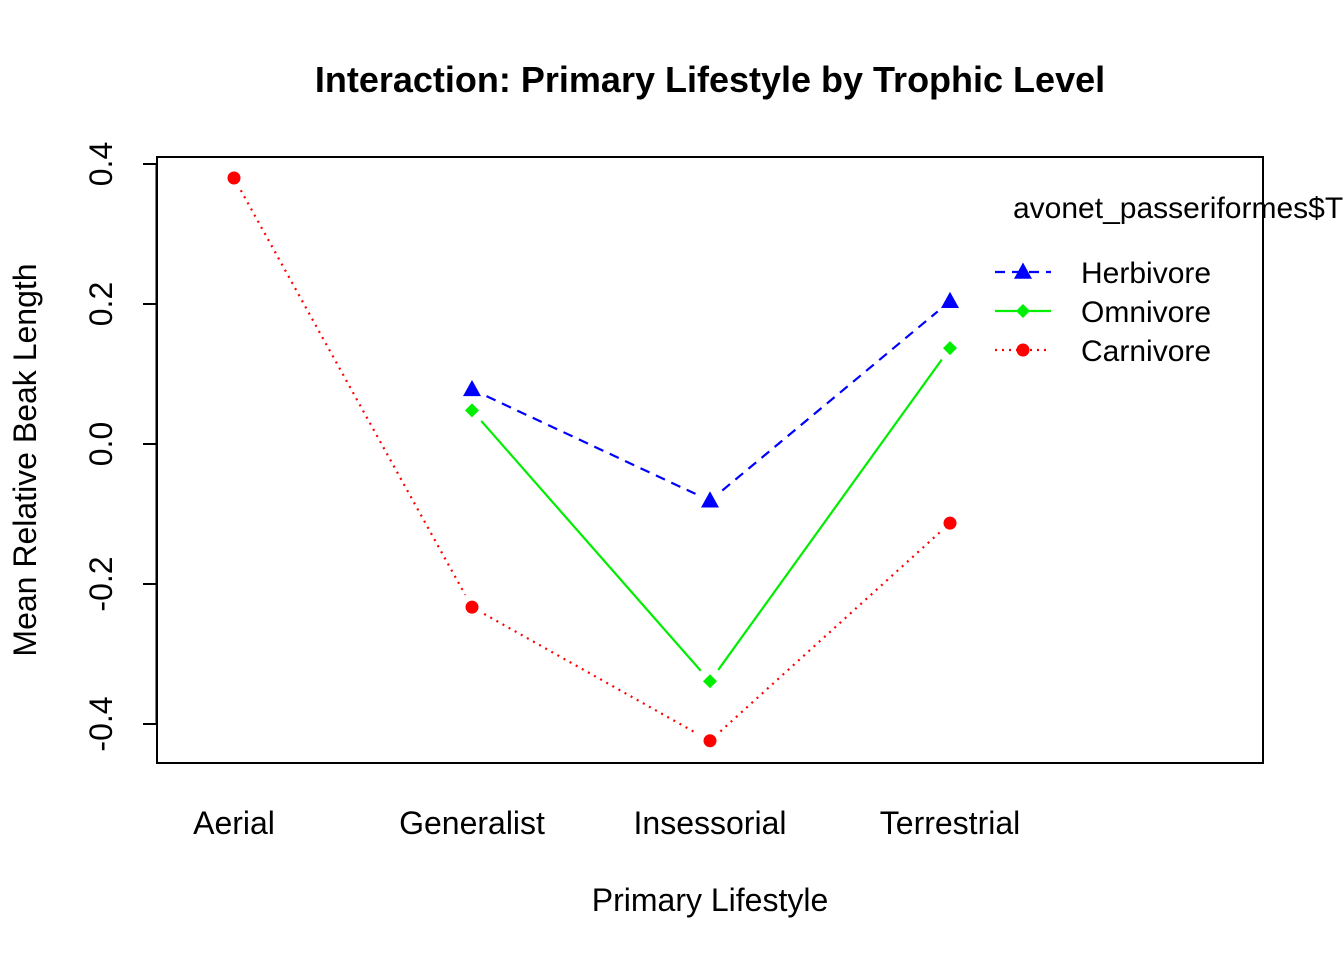 The image size is (1344, 960). I want to click on legend-item-carnivore: Carnivore, so click(1103, 351).